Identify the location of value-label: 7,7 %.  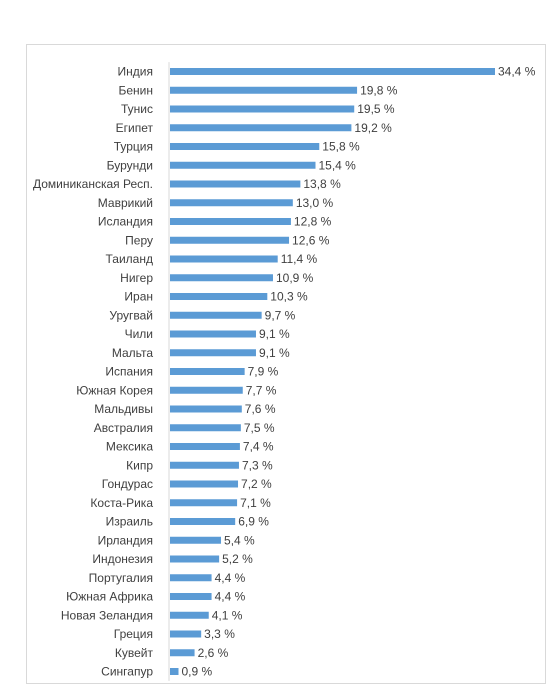
(261, 390).